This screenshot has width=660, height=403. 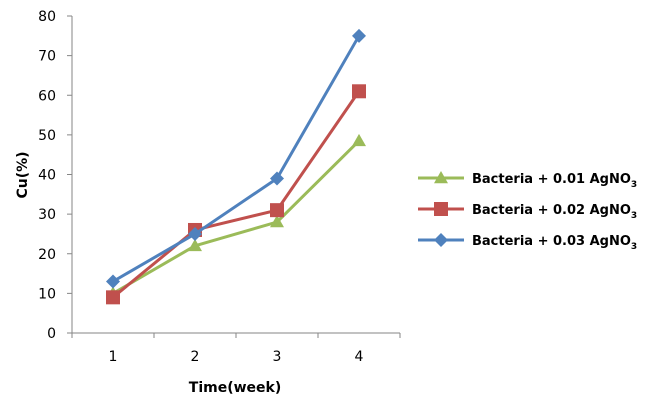 I want to click on legend-label: Bacteria + 0.01 AgNO3, so click(x=554, y=181).